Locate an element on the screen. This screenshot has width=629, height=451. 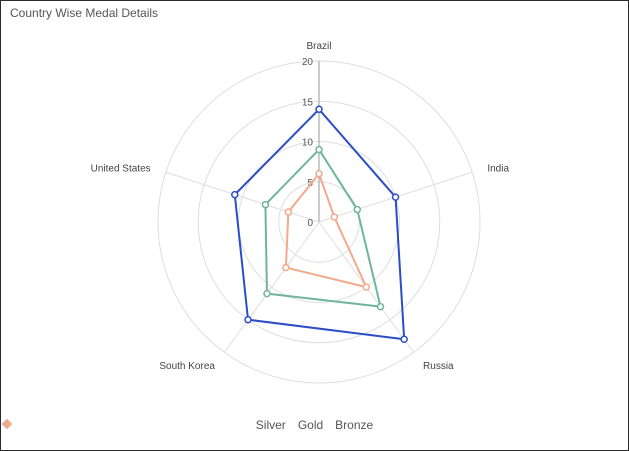
legend-item: Silver is located at coordinates (144, 425).